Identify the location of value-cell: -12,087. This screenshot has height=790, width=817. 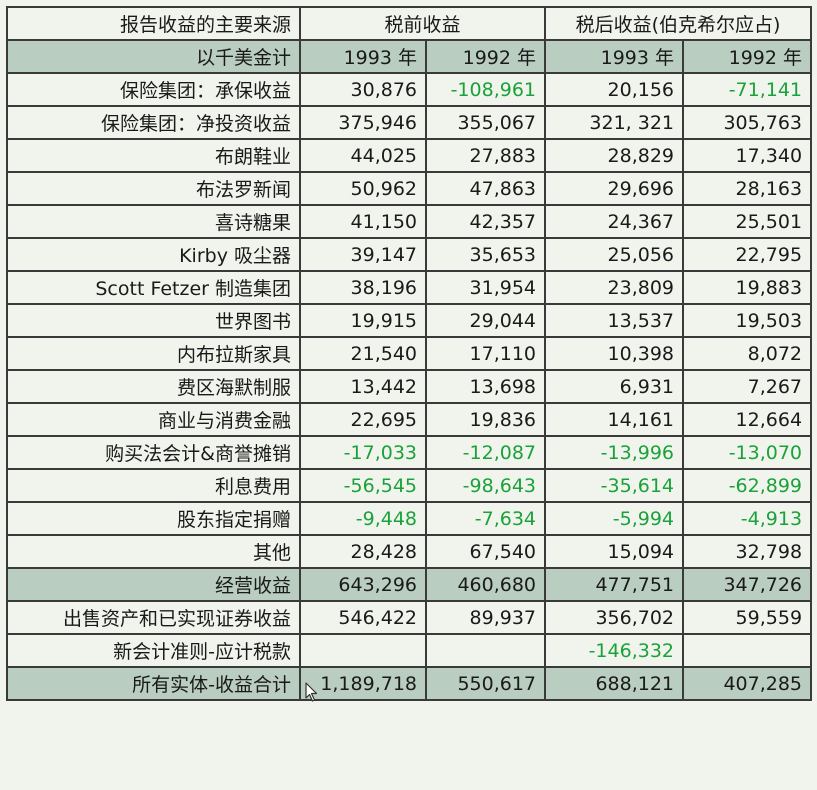
(485, 452).